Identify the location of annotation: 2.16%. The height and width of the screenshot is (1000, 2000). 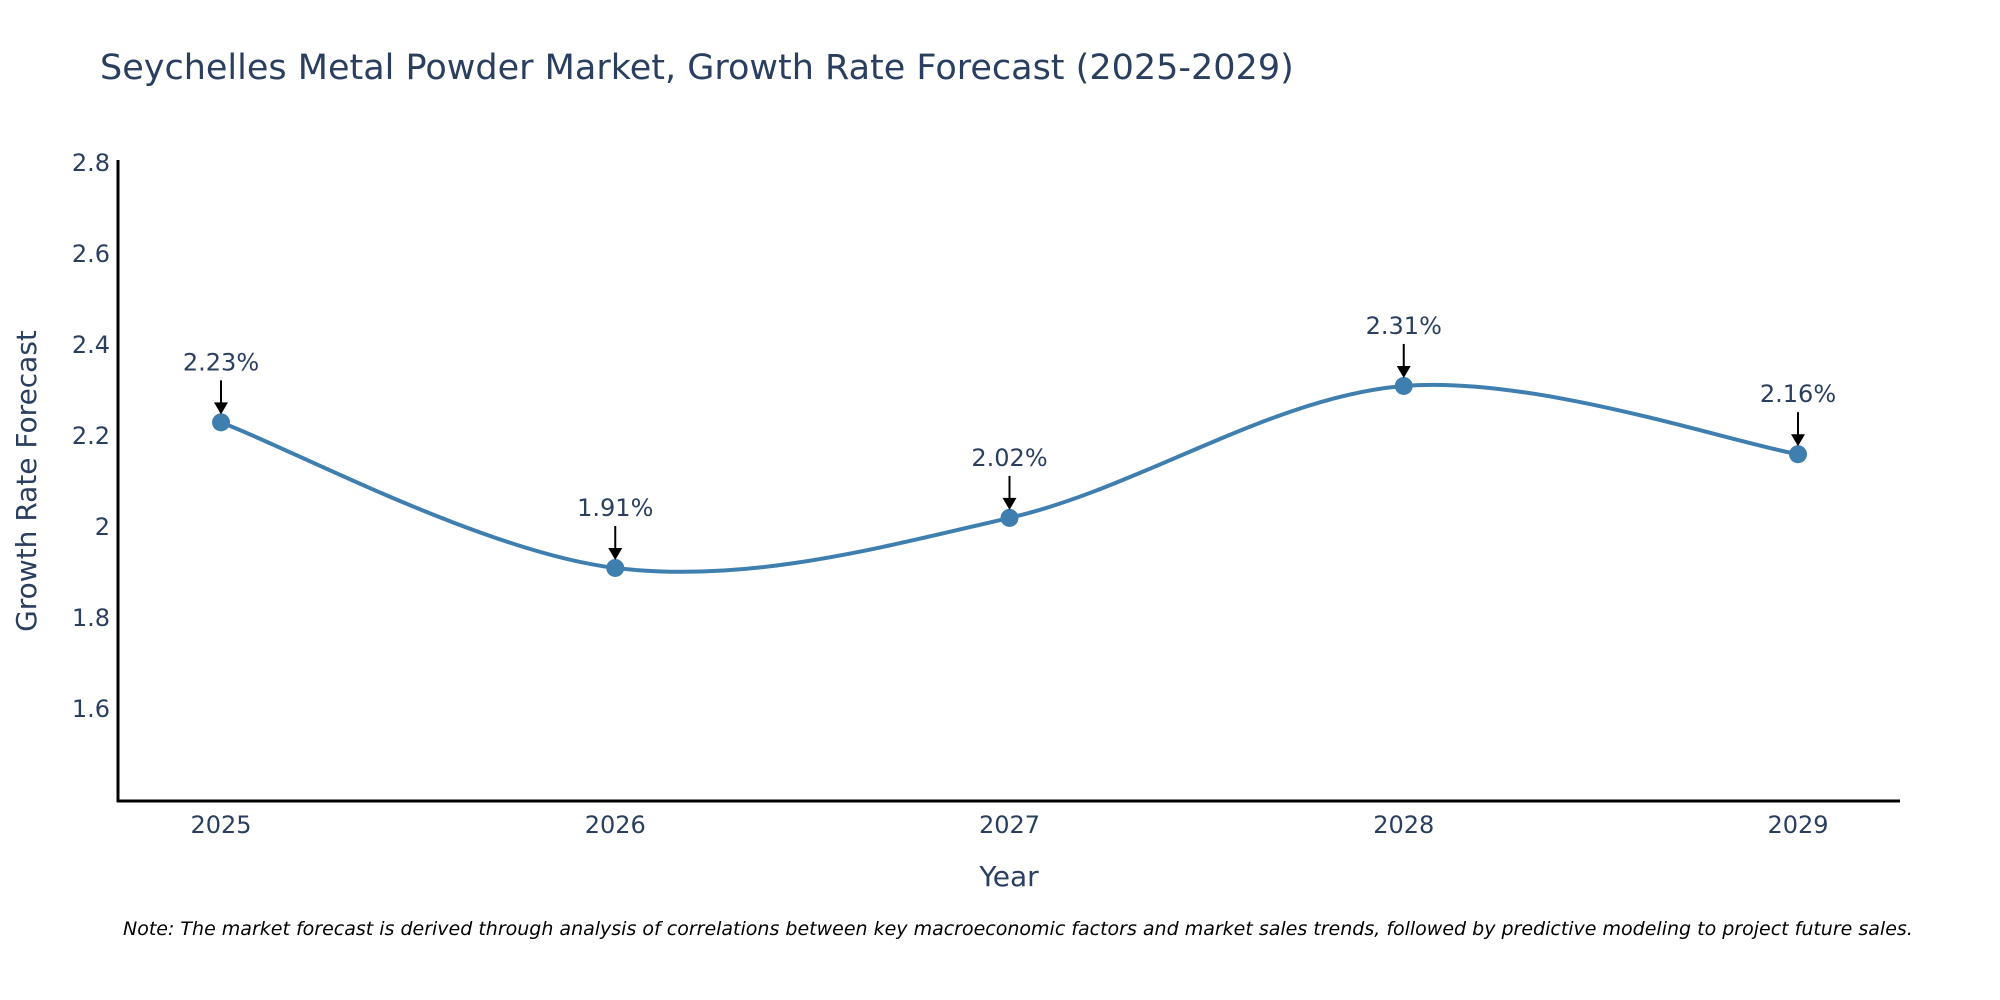
(1798, 413).